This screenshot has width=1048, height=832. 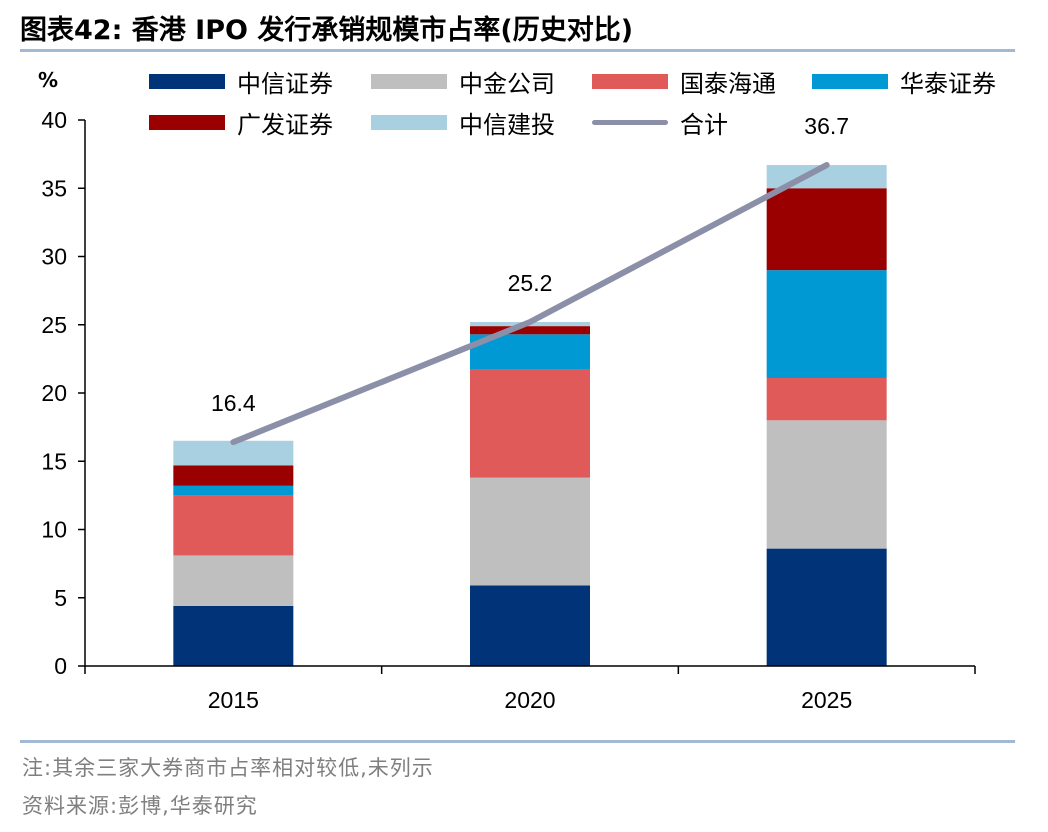 I want to click on legend-item-total: 合计, so click(x=660, y=122).